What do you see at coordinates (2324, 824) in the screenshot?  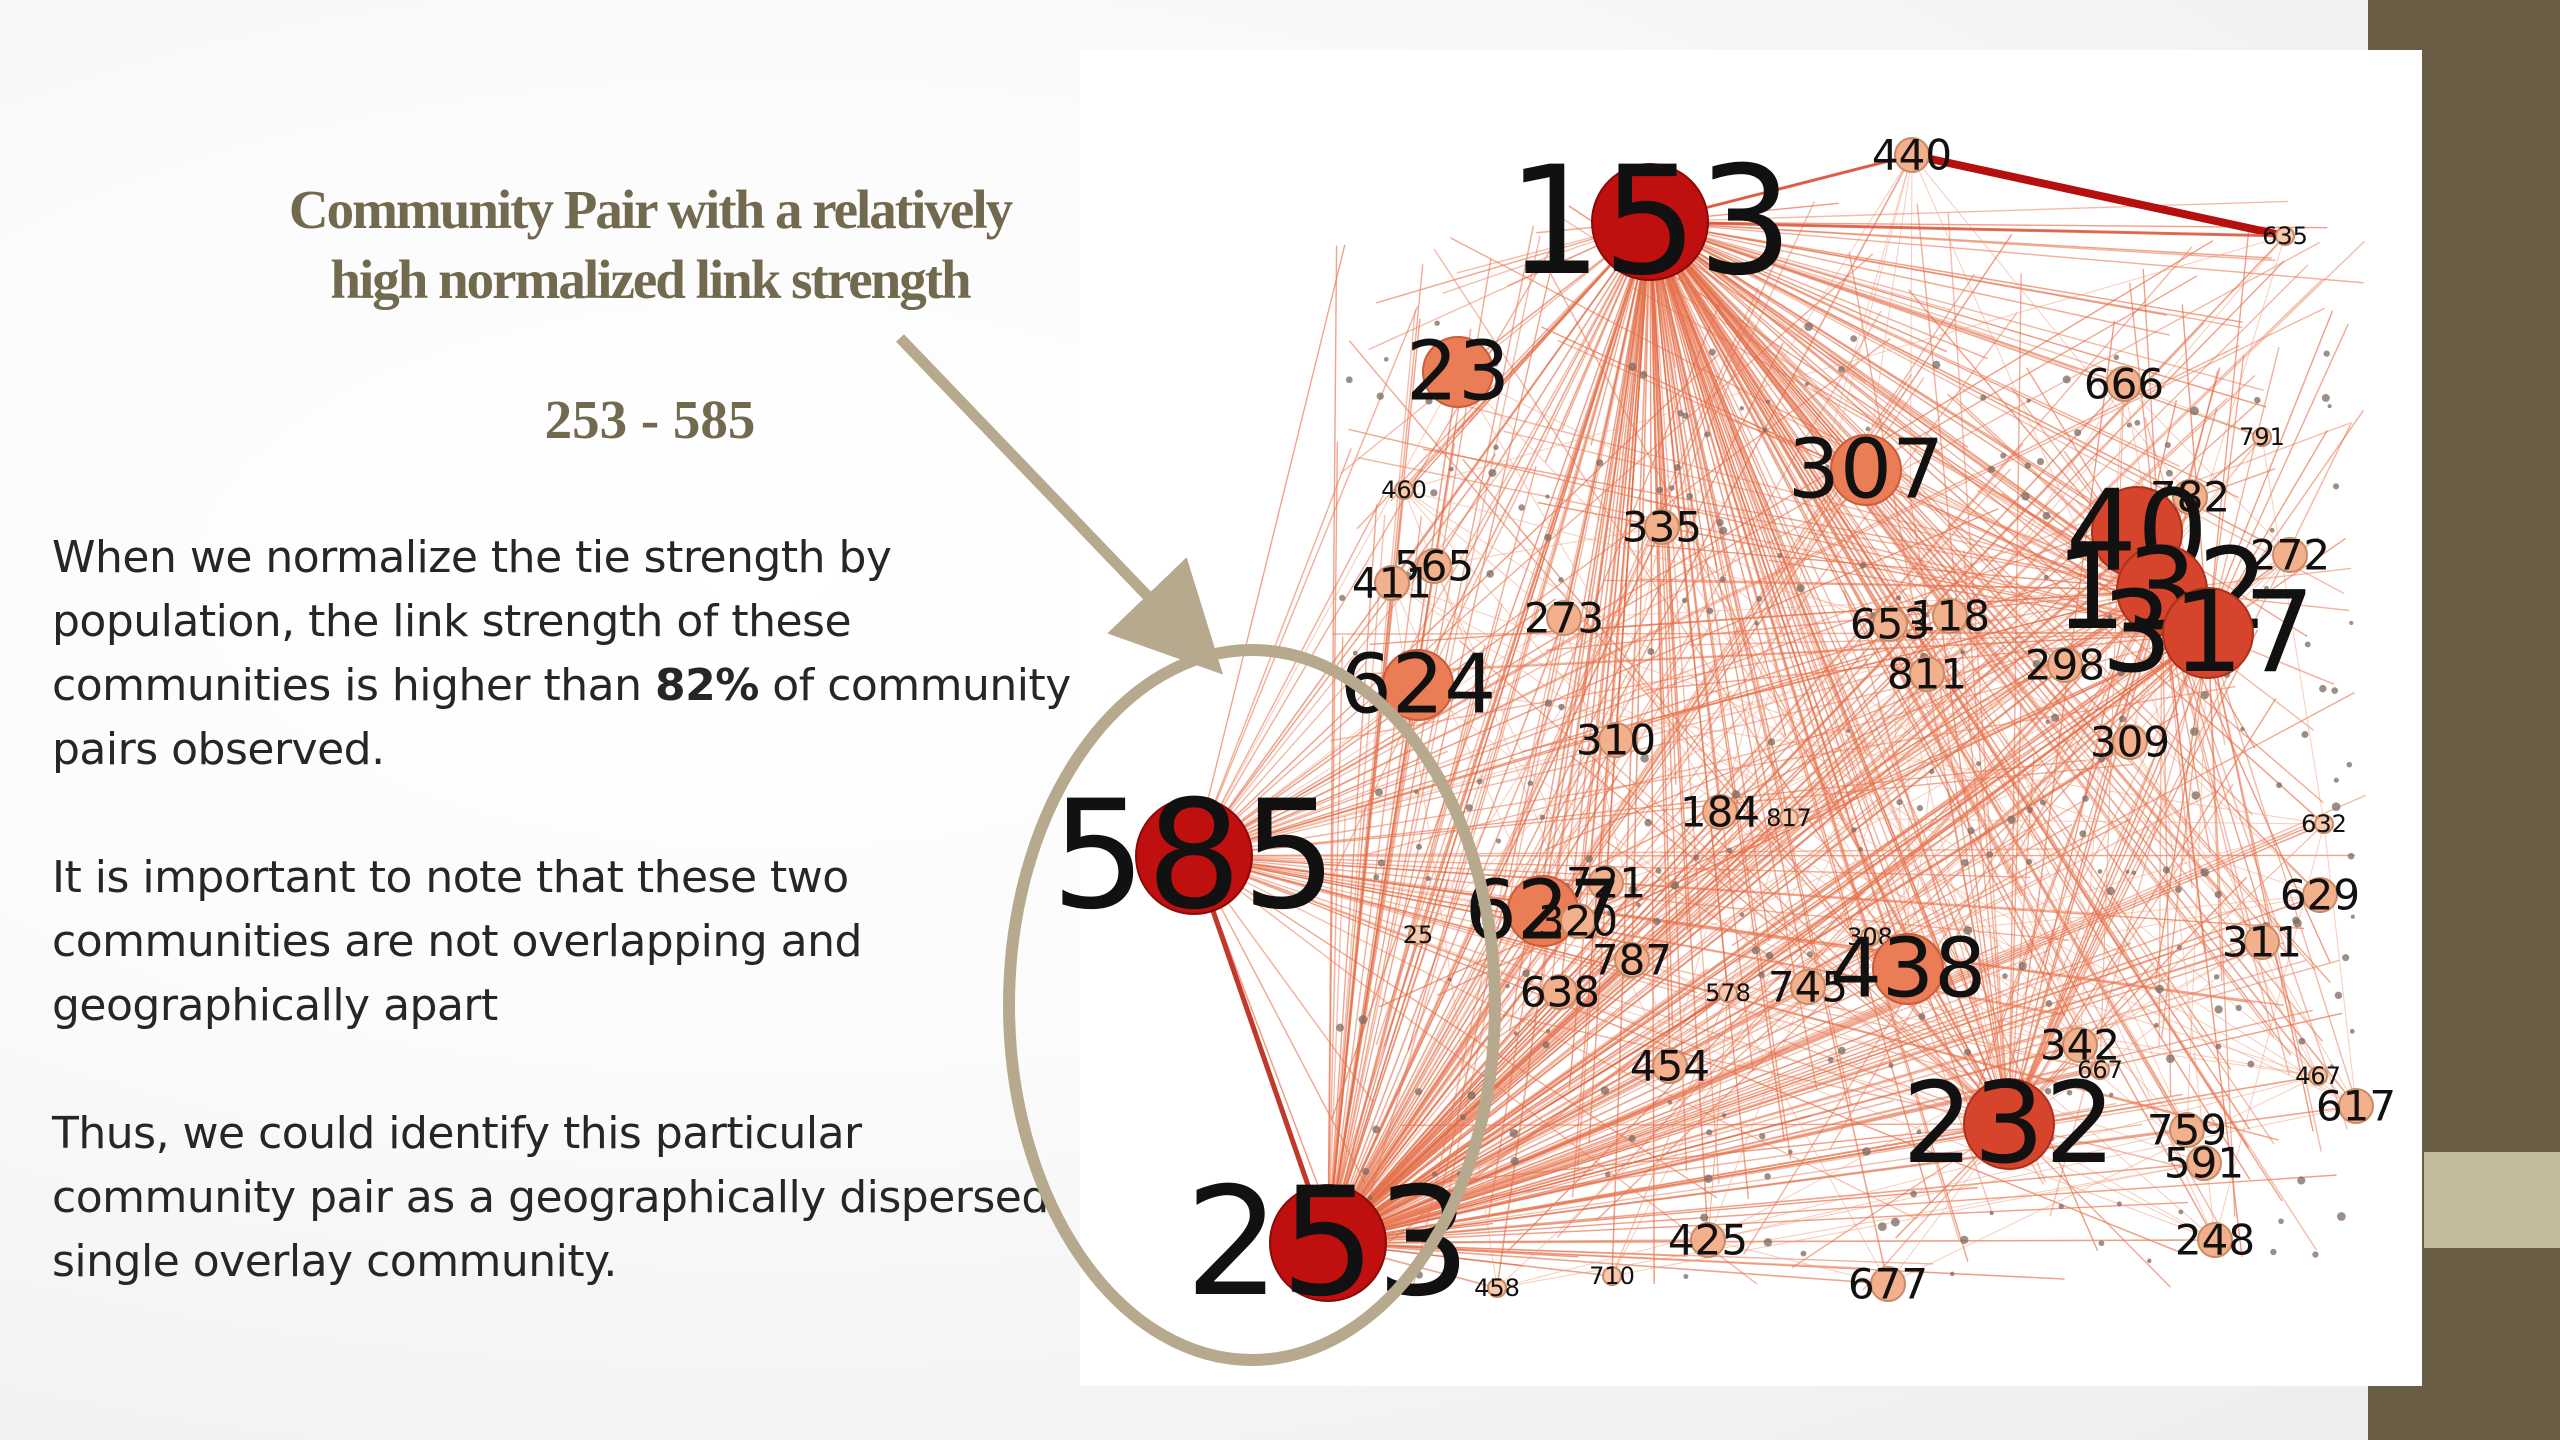 I see `network-node: 632` at bounding box center [2324, 824].